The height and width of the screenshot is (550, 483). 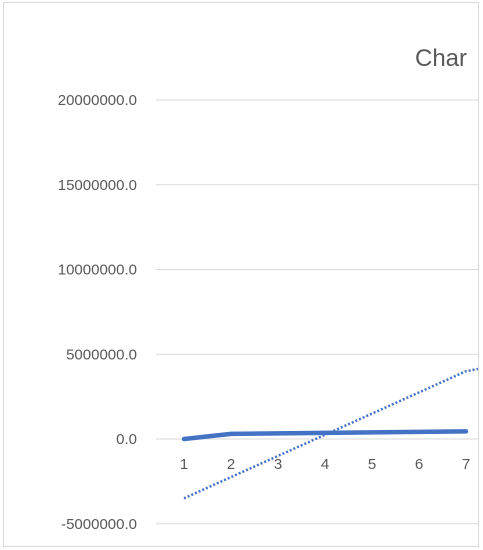 What do you see at coordinates (97, 185) in the screenshot?
I see `y-tick-label: 15000000.0` at bounding box center [97, 185].